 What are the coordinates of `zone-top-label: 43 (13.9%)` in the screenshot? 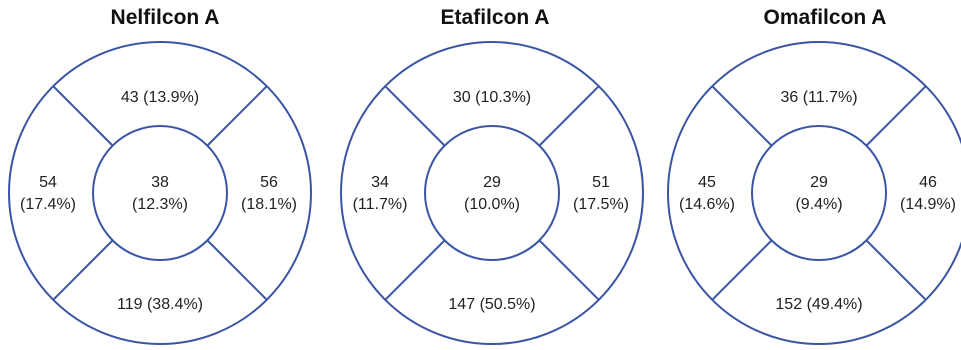 It's located at (160, 97).